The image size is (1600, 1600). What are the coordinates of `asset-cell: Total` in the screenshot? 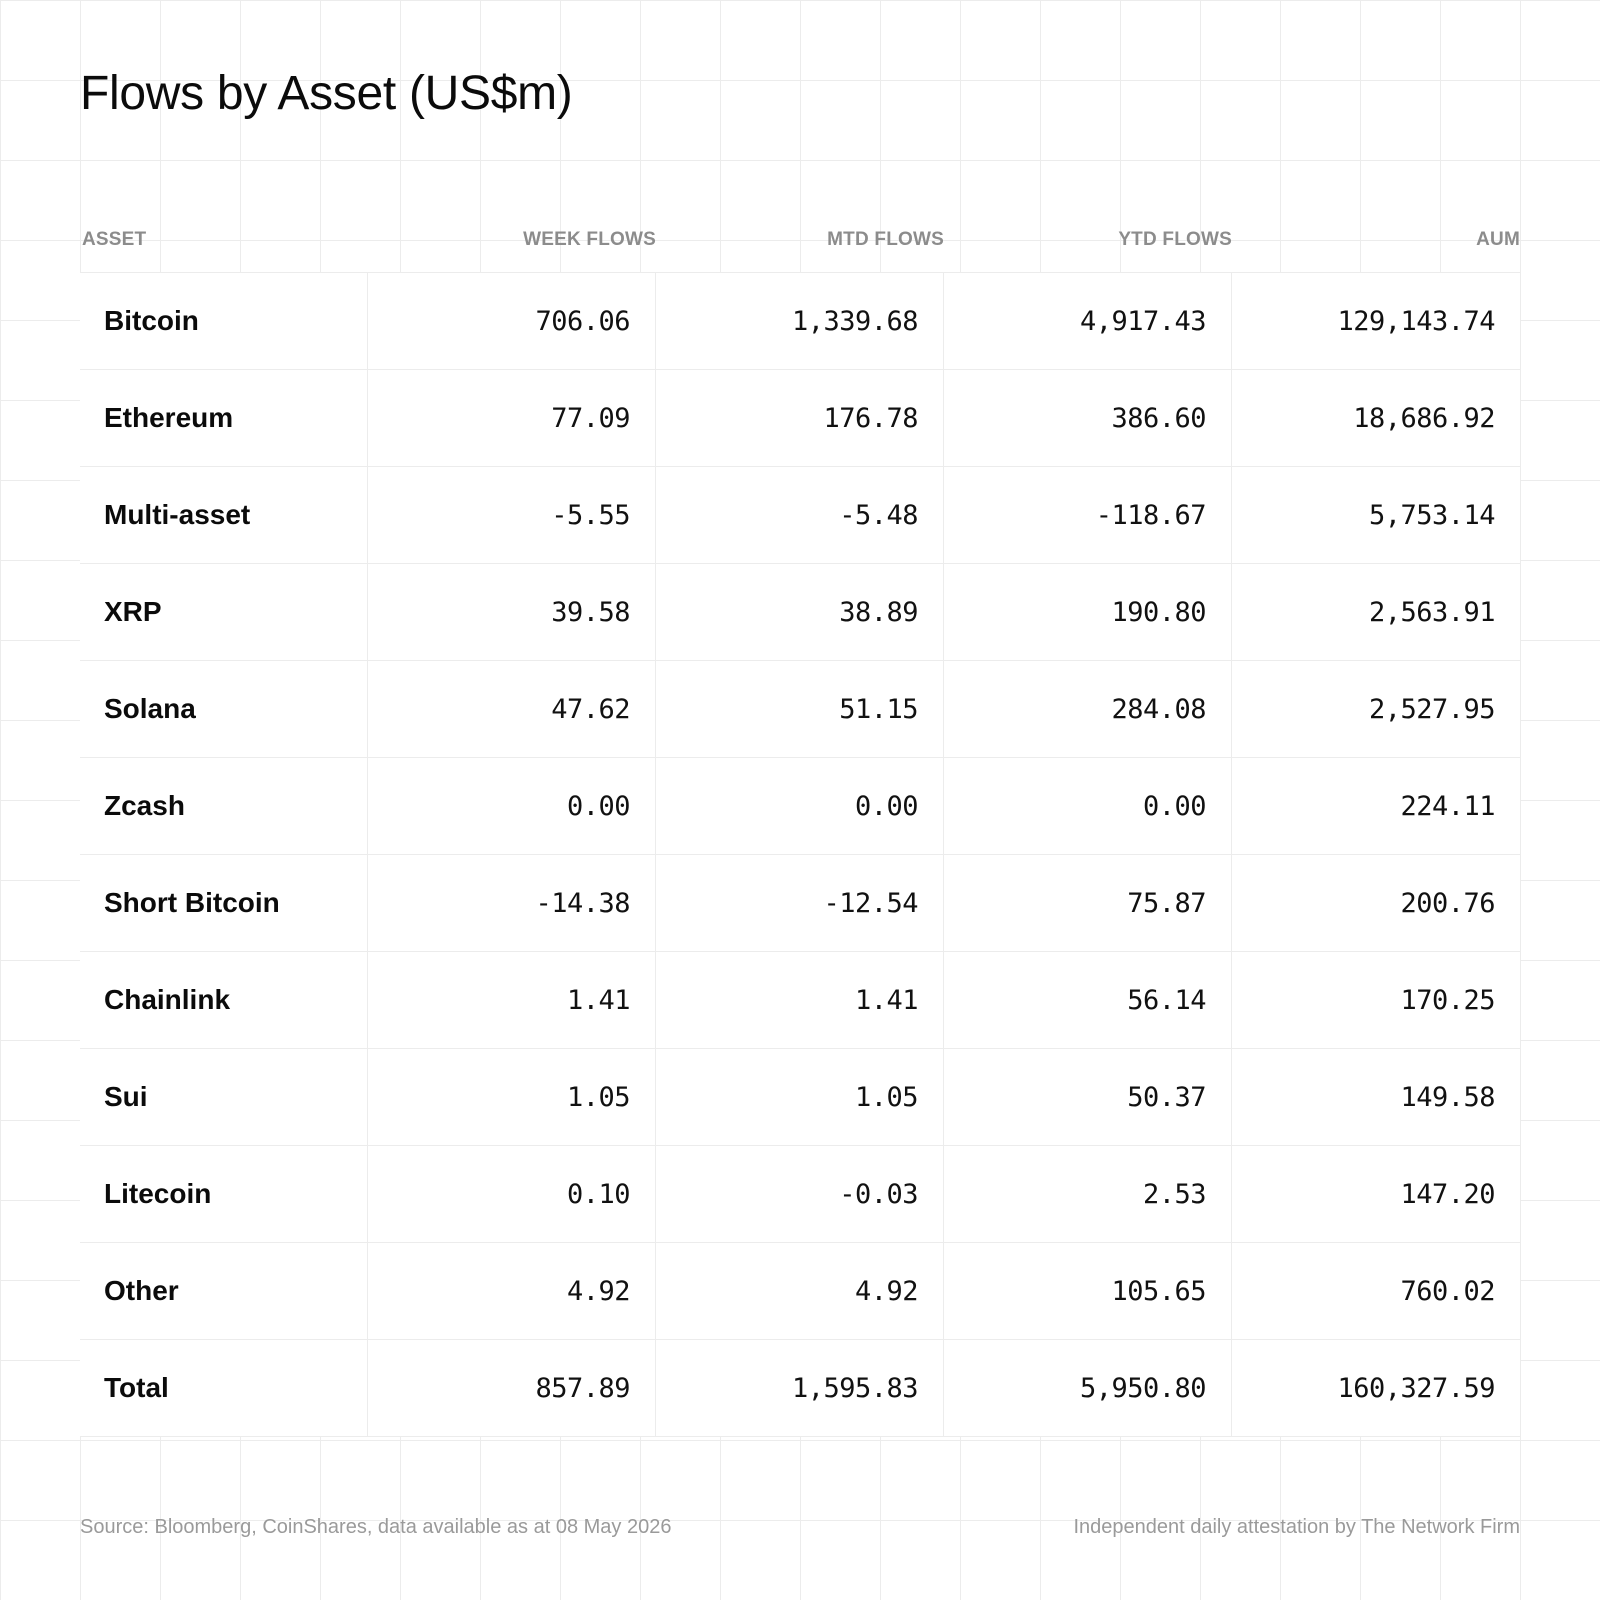 It's located at (224, 1388).